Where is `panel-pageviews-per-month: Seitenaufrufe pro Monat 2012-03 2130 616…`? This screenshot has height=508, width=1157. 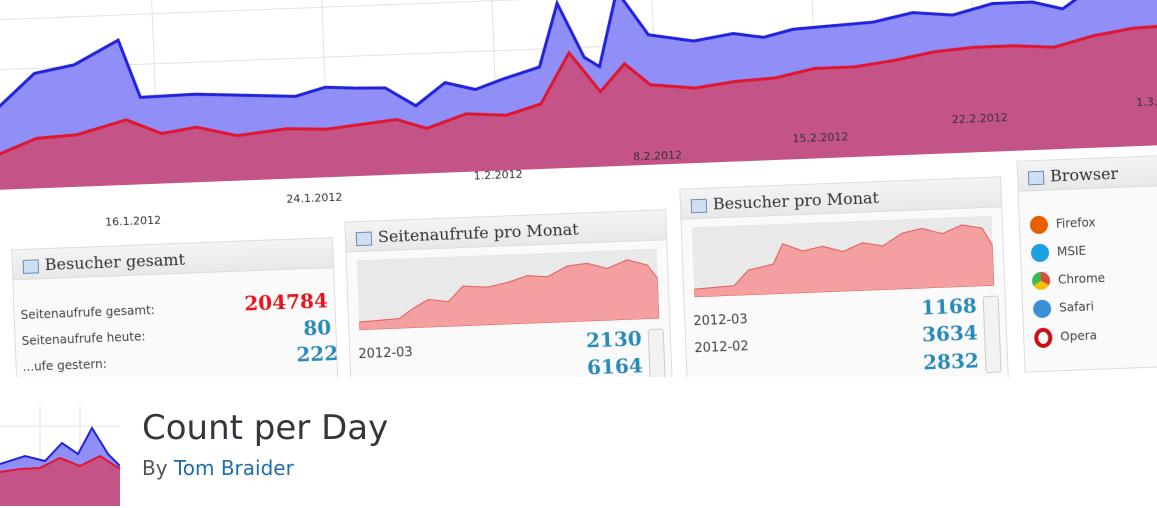
panel-pageviews-per-month: Seitenaufrufe pro Monat 2012-03 2130 616… is located at coordinates (509, 293).